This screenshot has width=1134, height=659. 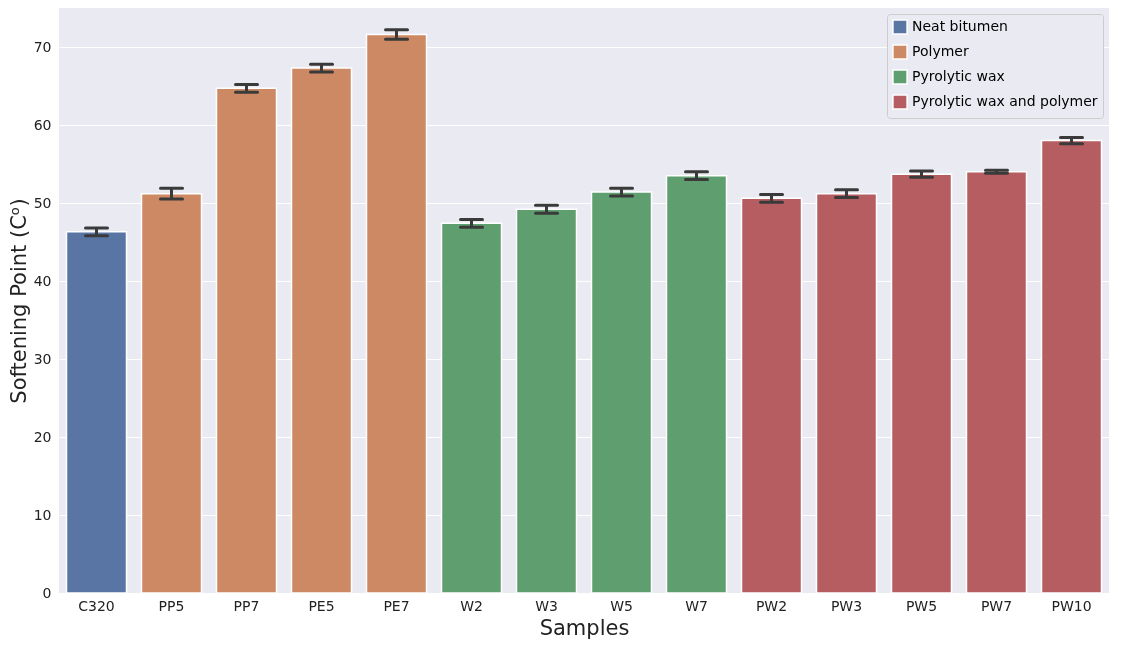 I want to click on x-tick-label: PW7, so click(x=996, y=605).